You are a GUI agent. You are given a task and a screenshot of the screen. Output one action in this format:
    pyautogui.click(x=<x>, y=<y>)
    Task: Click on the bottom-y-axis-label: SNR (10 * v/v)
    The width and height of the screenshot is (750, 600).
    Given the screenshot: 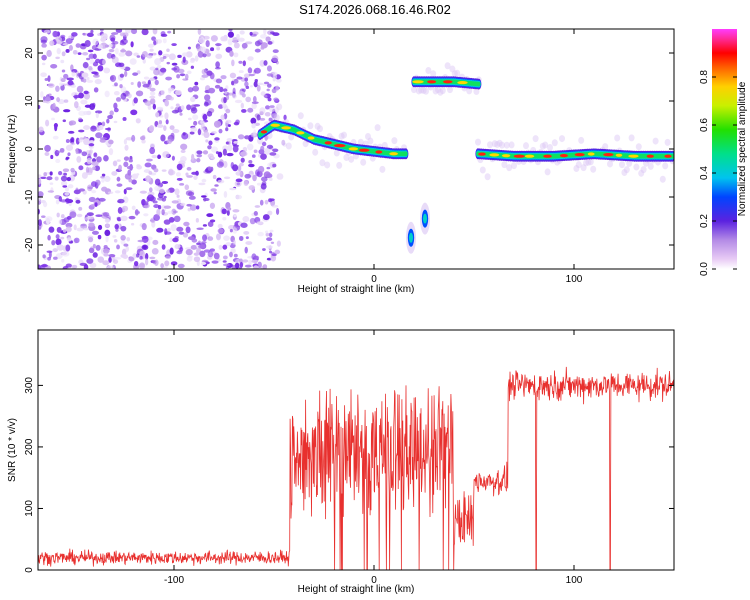 What is the action you would take?
    pyautogui.click(x=12, y=450)
    